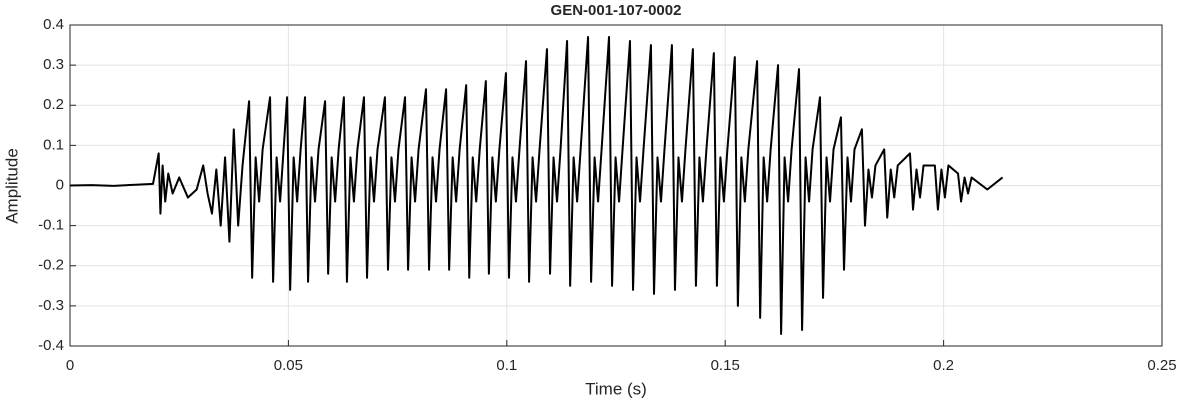 The width and height of the screenshot is (1182, 404). What do you see at coordinates (60, 184) in the screenshot?
I see `y-tick-label: 0` at bounding box center [60, 184].